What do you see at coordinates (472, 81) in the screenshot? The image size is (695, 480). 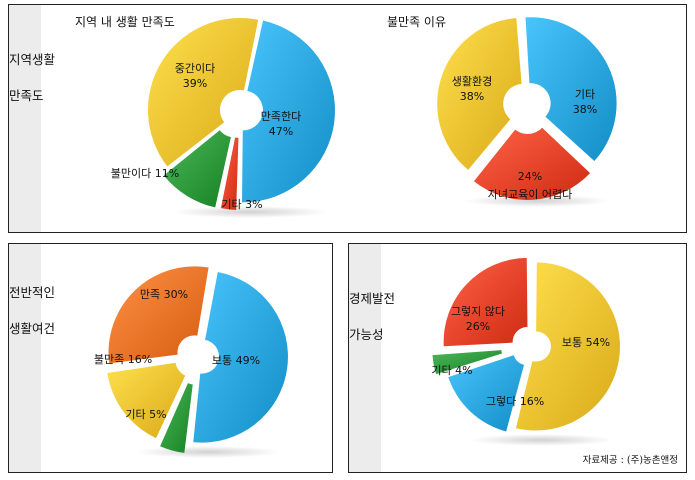 I see `slice-label: 생활환경` at bounding box center [472, 81].